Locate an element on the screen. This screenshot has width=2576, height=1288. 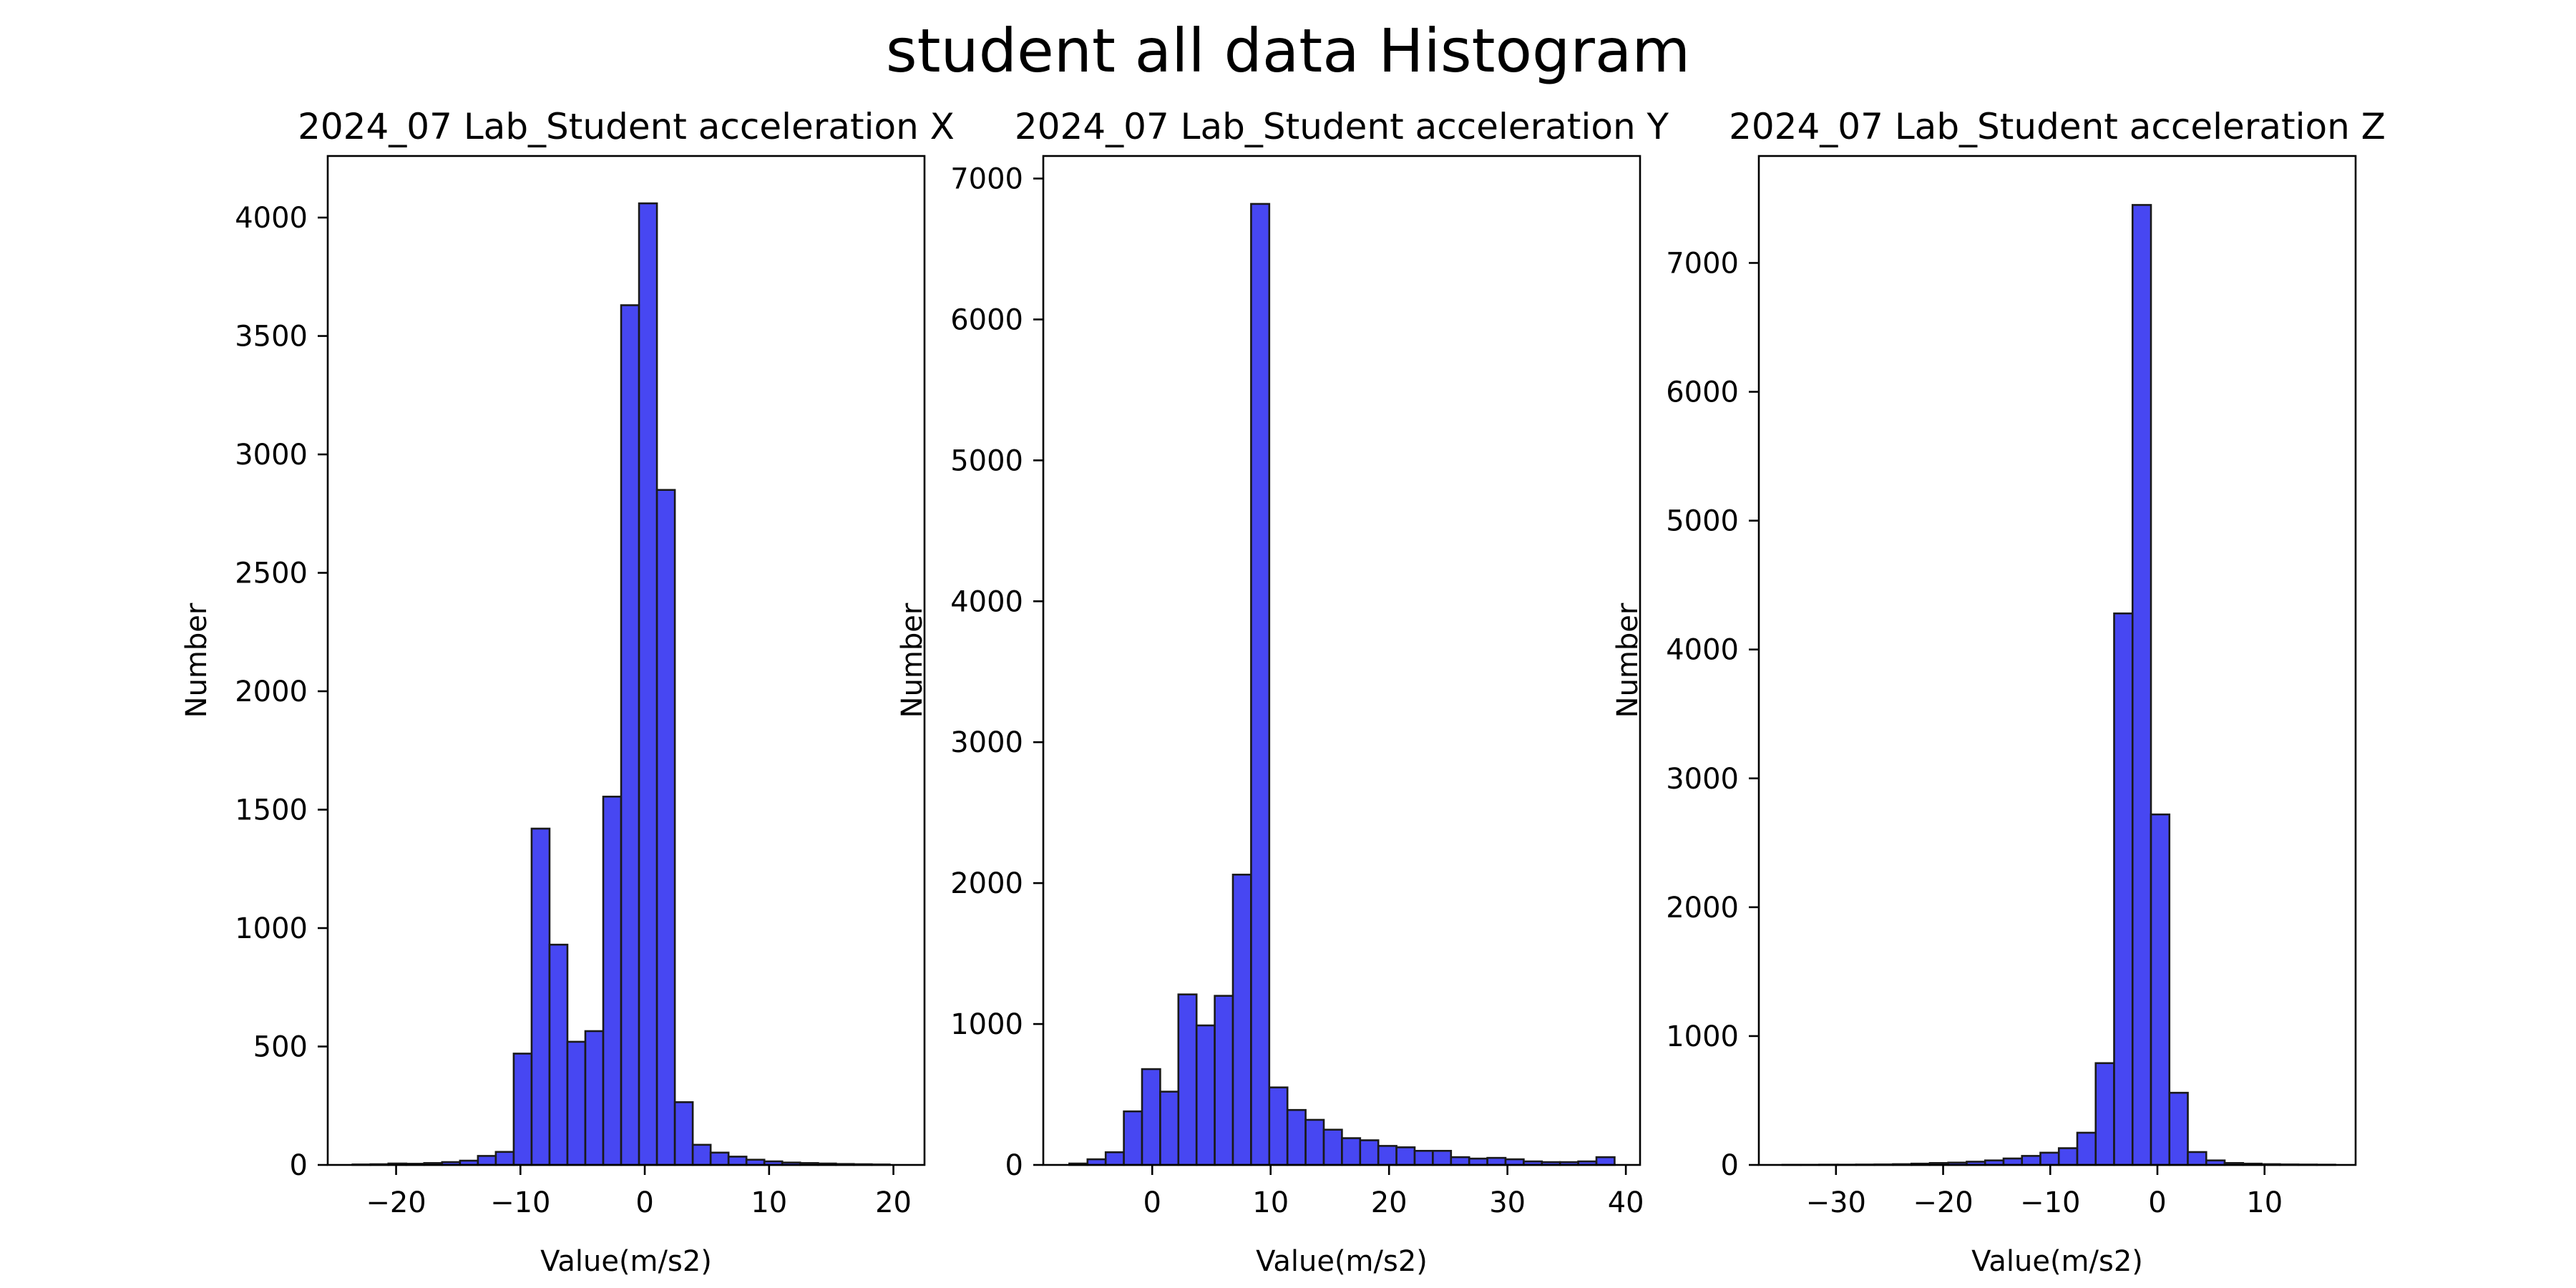
y-tick-label: 500 is located at coordinates (280, 1047).